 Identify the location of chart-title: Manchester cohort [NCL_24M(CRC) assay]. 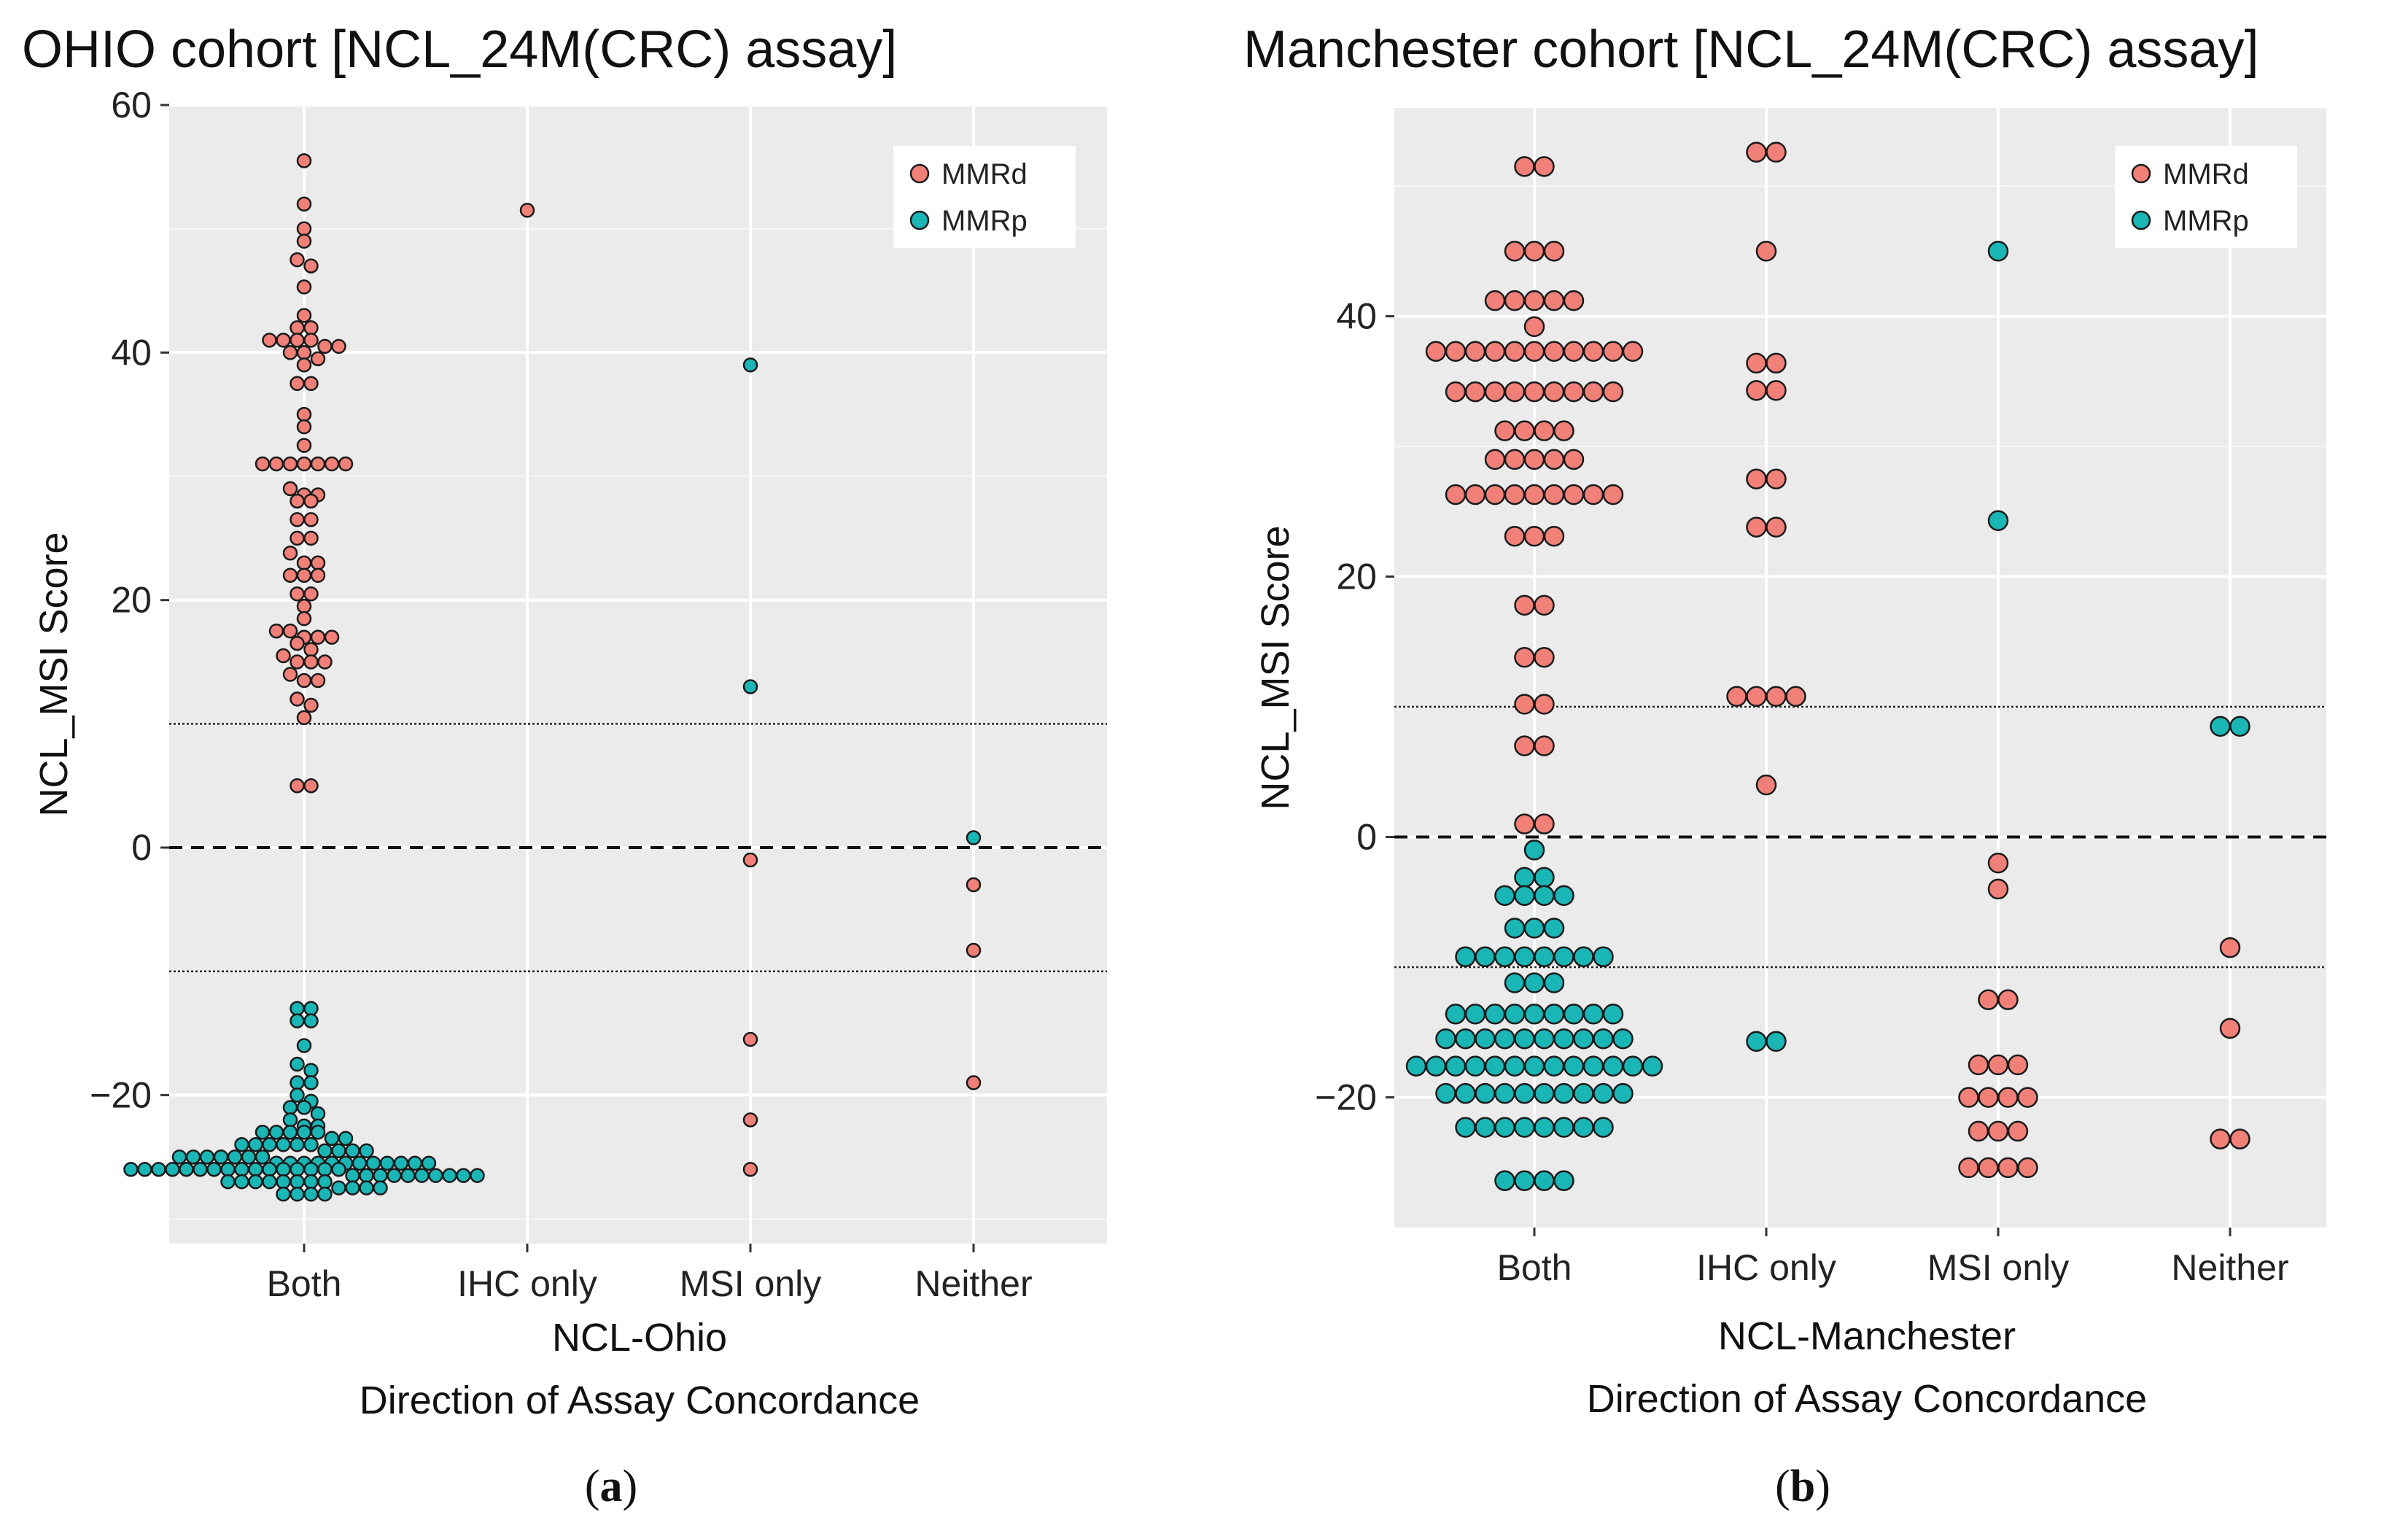
(1751, 49).